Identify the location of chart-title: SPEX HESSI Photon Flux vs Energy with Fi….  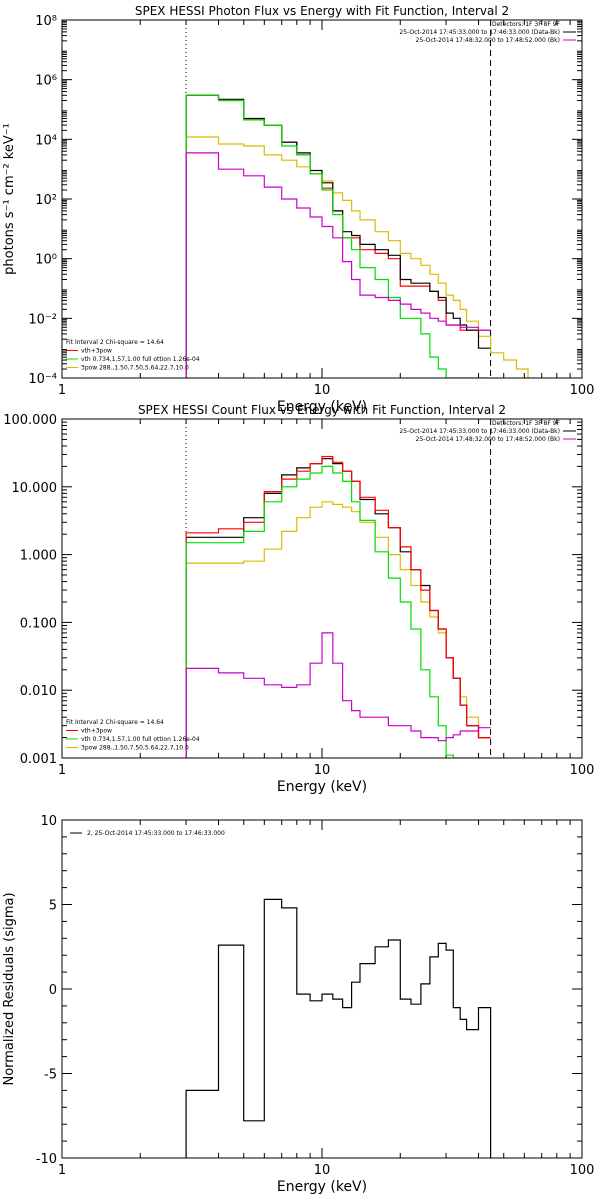
(322, 11).